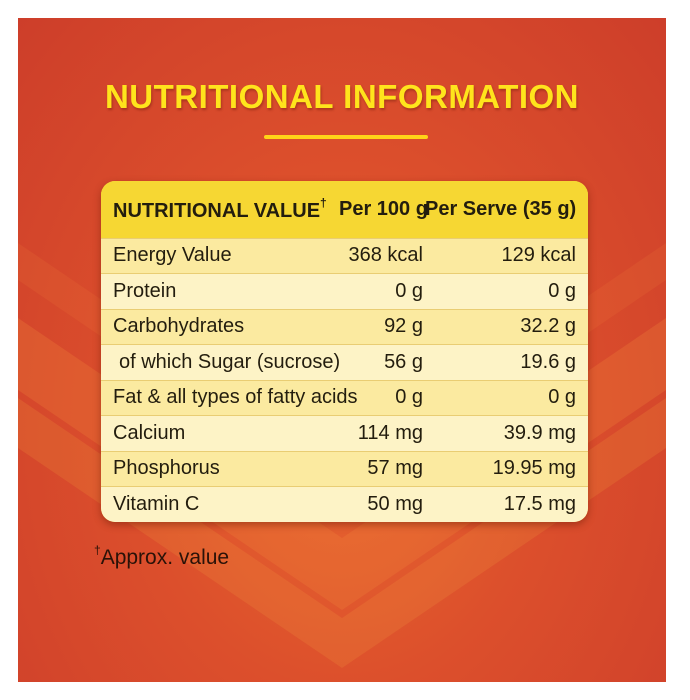  I want to click on row-nutrient-name: Energy Value, so click(172, 255).